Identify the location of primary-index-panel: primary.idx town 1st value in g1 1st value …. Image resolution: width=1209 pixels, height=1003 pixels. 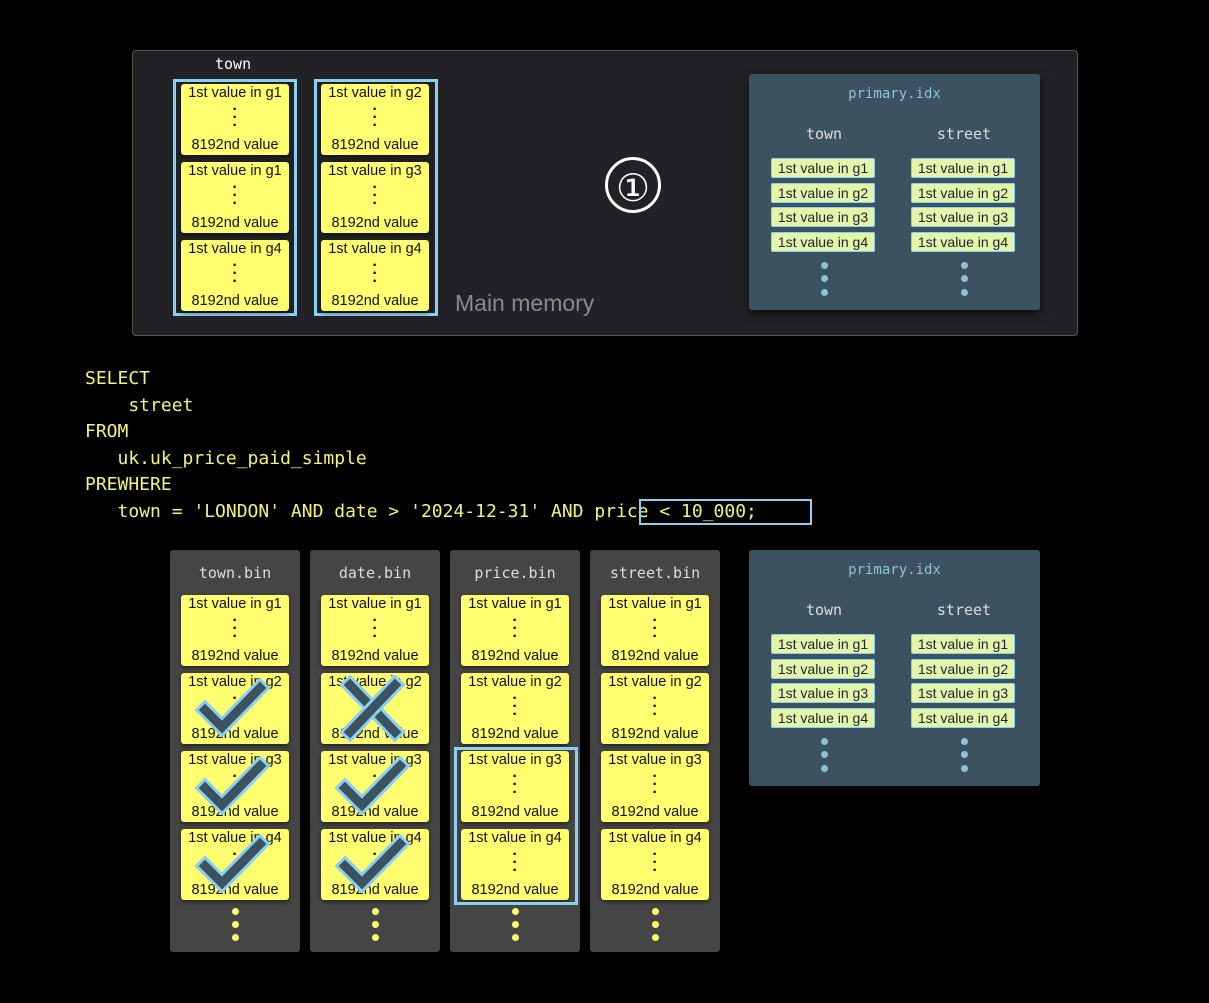
(894, 192).